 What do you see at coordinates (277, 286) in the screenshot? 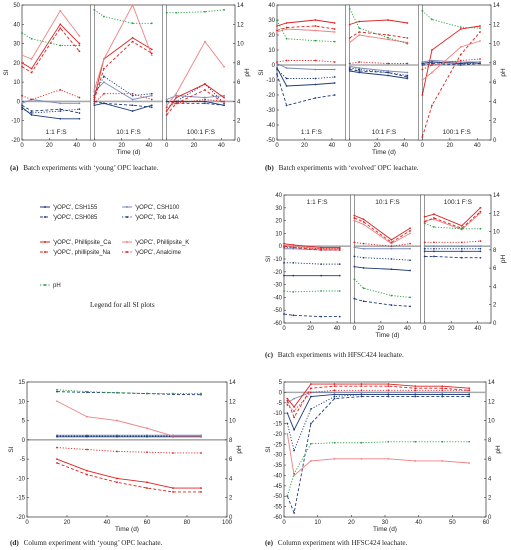
I see `y-tick-label: -30` at bounding box center [277, 286].